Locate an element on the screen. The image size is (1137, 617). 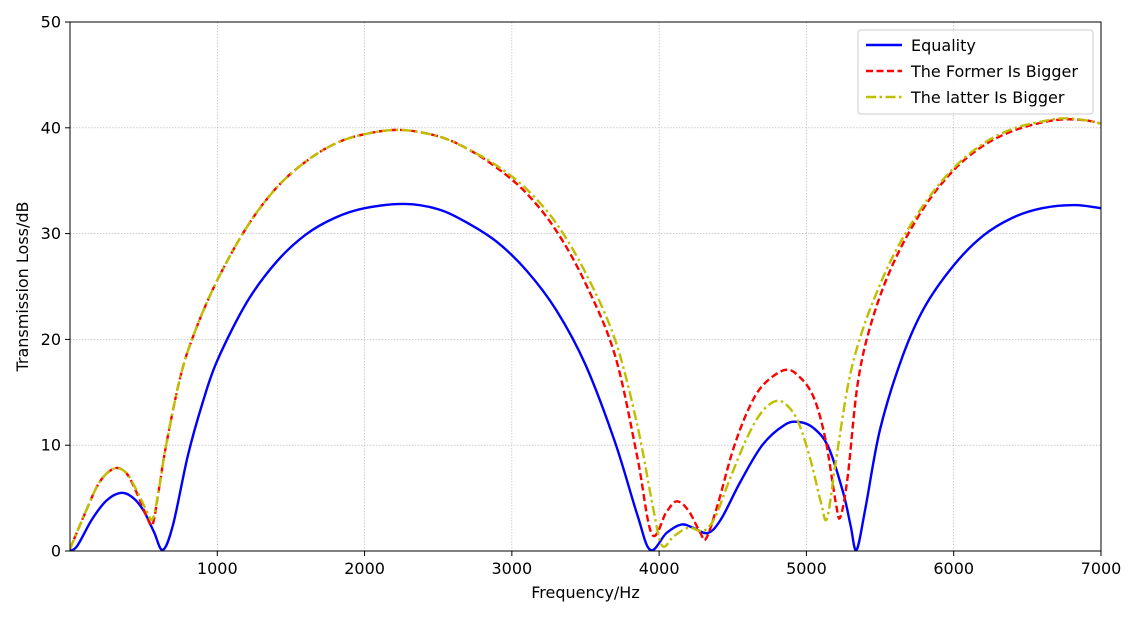
legend-label-0: Equality is located at coordinates (943, 45).